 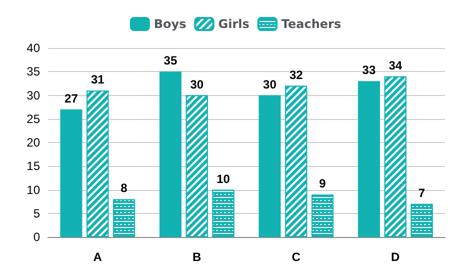 What do you see at coordinates (422, 193) in the screenshot?
I see `data-label: 7` at bounding box center [422, 193].